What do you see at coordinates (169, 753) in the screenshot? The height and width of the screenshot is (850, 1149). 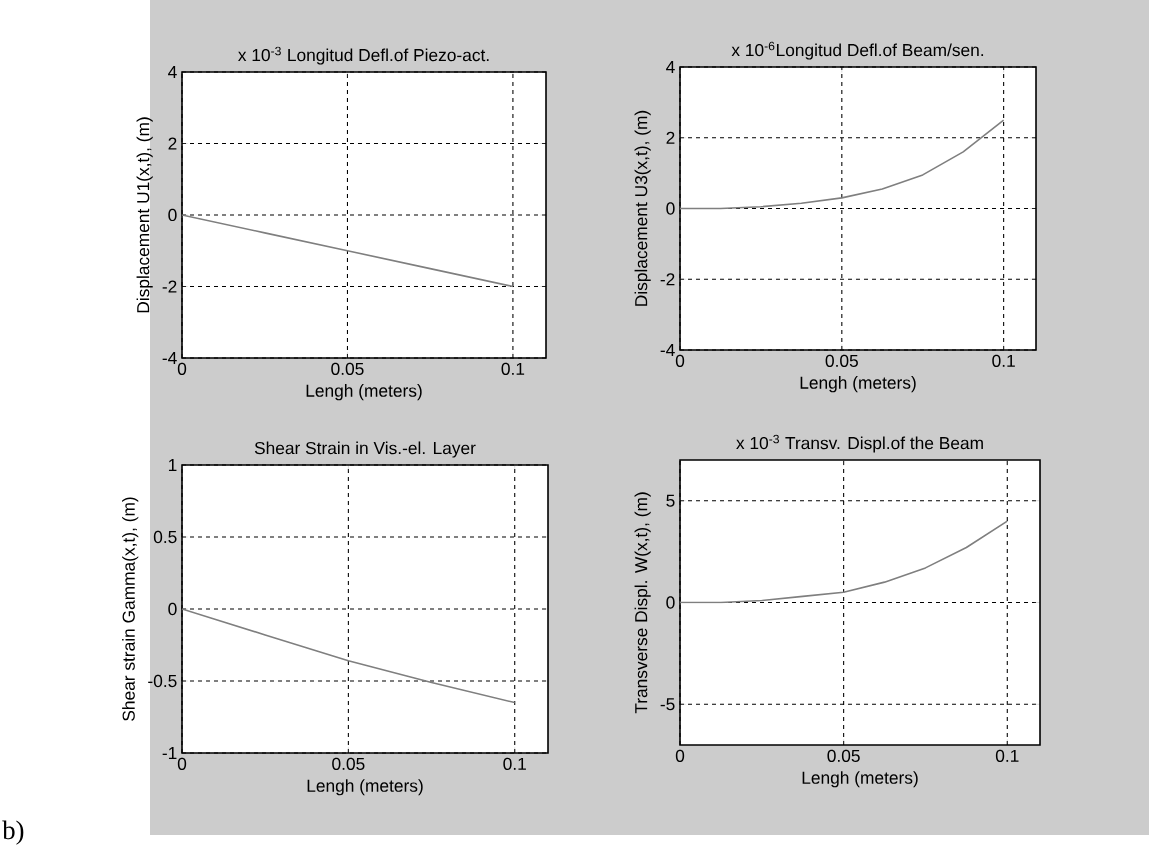 I see `y-tick-label: -1` at bounding box center [169, 753].